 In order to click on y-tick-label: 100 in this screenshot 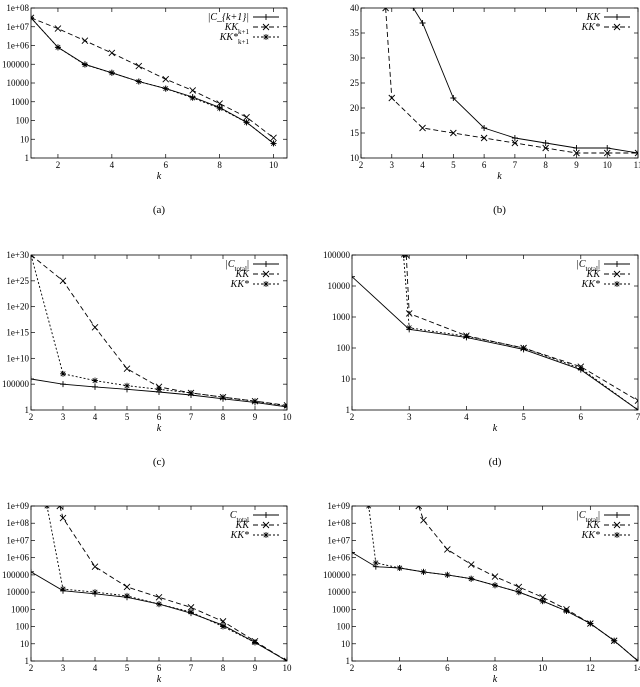, I will do `click(344, 348)`.